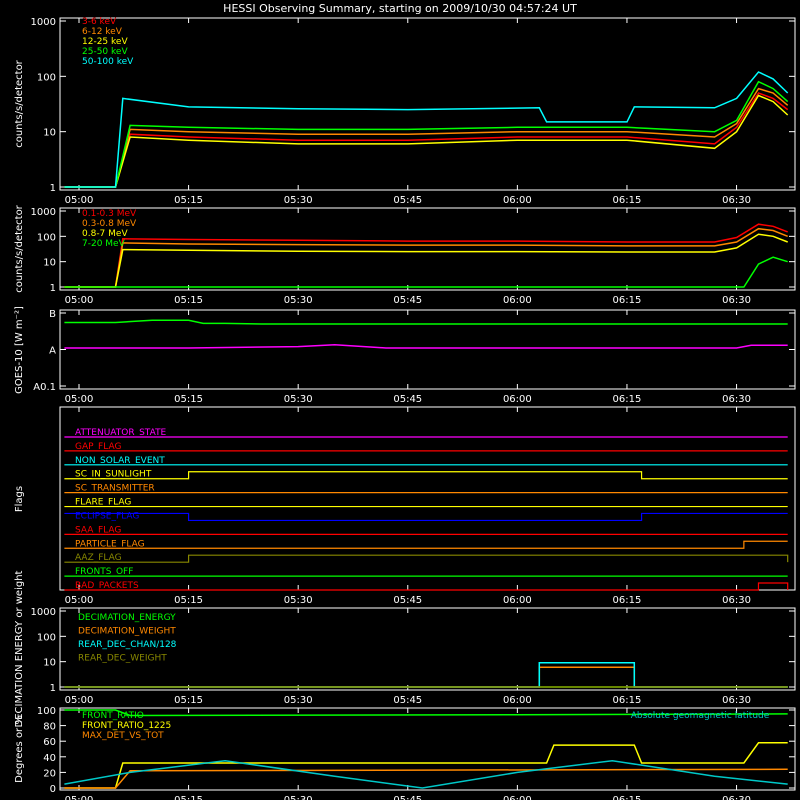 The height and width of the screenshot is (800, 800). I want to click on y-axis-label: GOES-10 [W m⁻²], so click(19, 350).